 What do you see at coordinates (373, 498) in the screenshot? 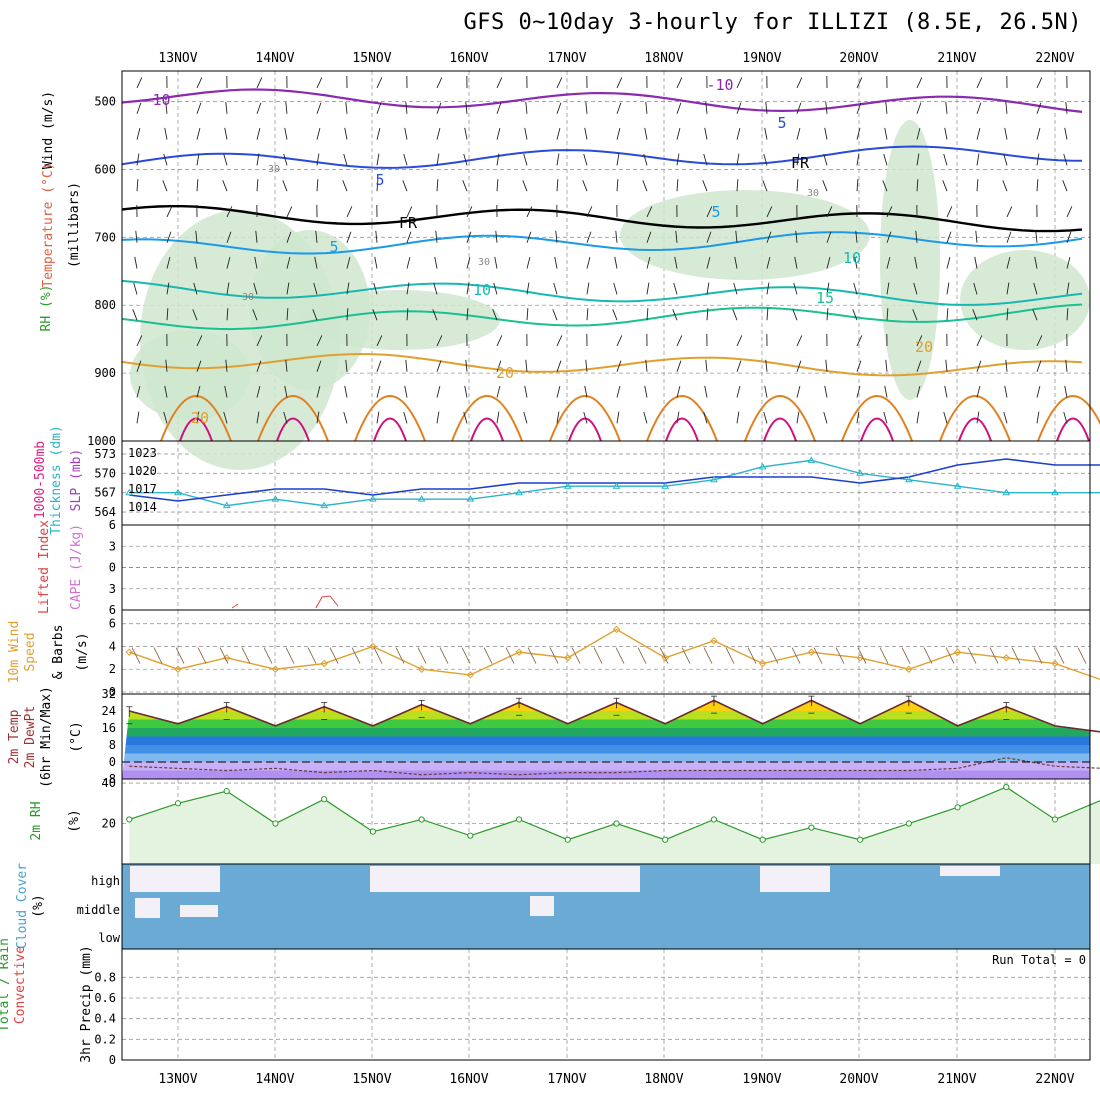
I see `thickness-marker` at bounding box center [373, 498].